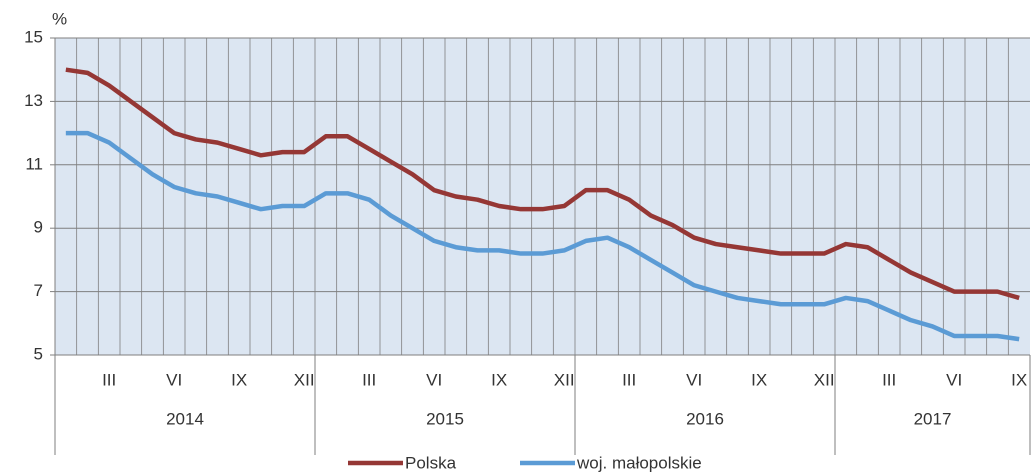 This screenshot has width=1034, height=475. I want to click on legend-label: Polska, so click(431, 462).